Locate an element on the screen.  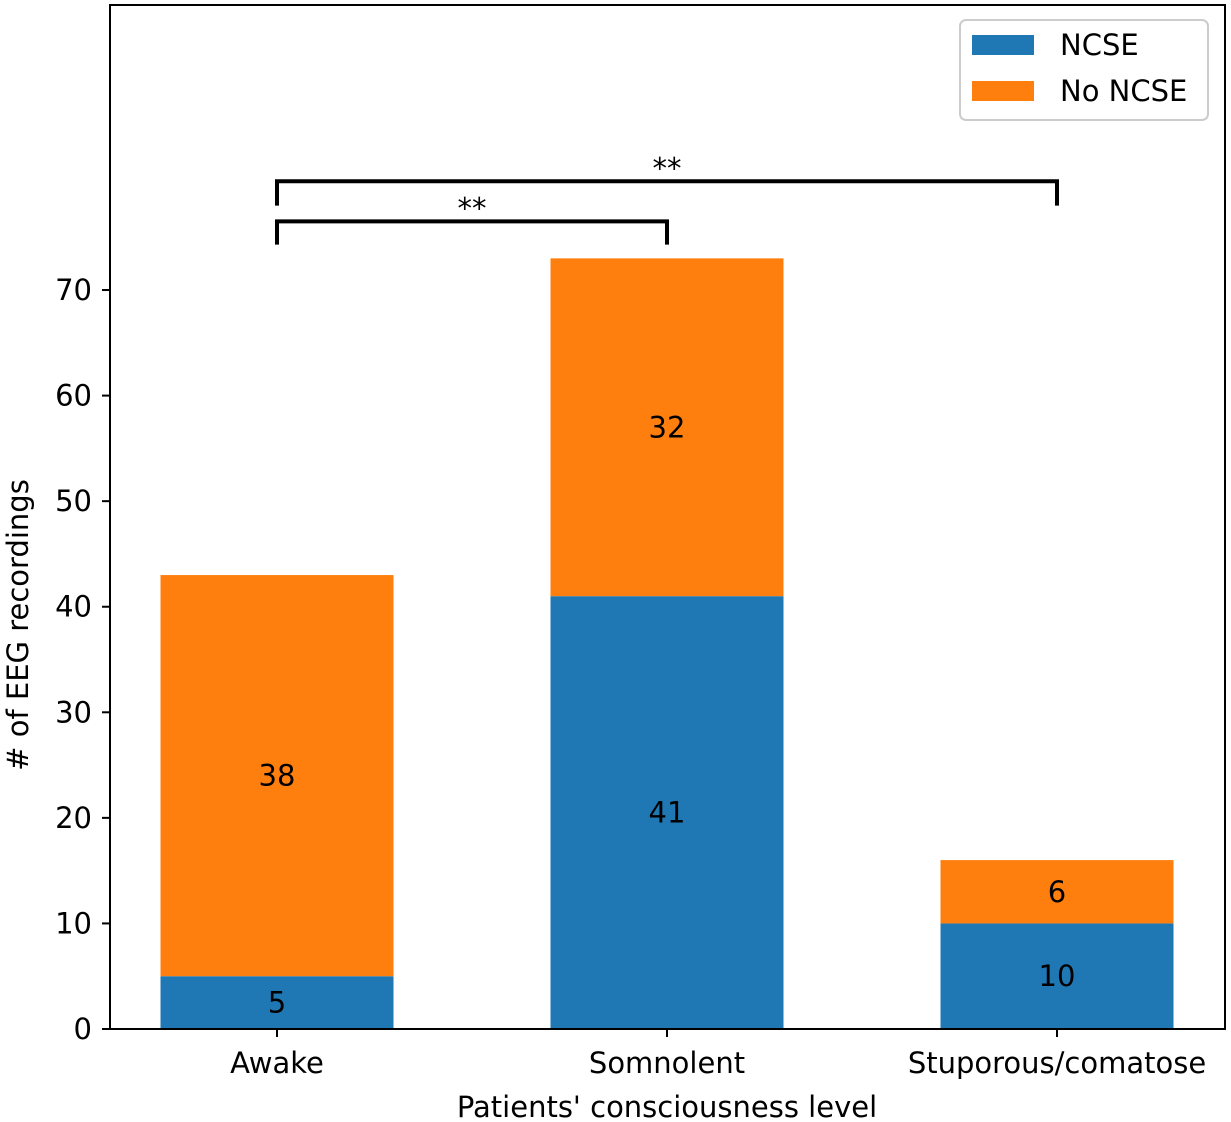
y-tick-label: 70 is located at coordinates (73, 290).